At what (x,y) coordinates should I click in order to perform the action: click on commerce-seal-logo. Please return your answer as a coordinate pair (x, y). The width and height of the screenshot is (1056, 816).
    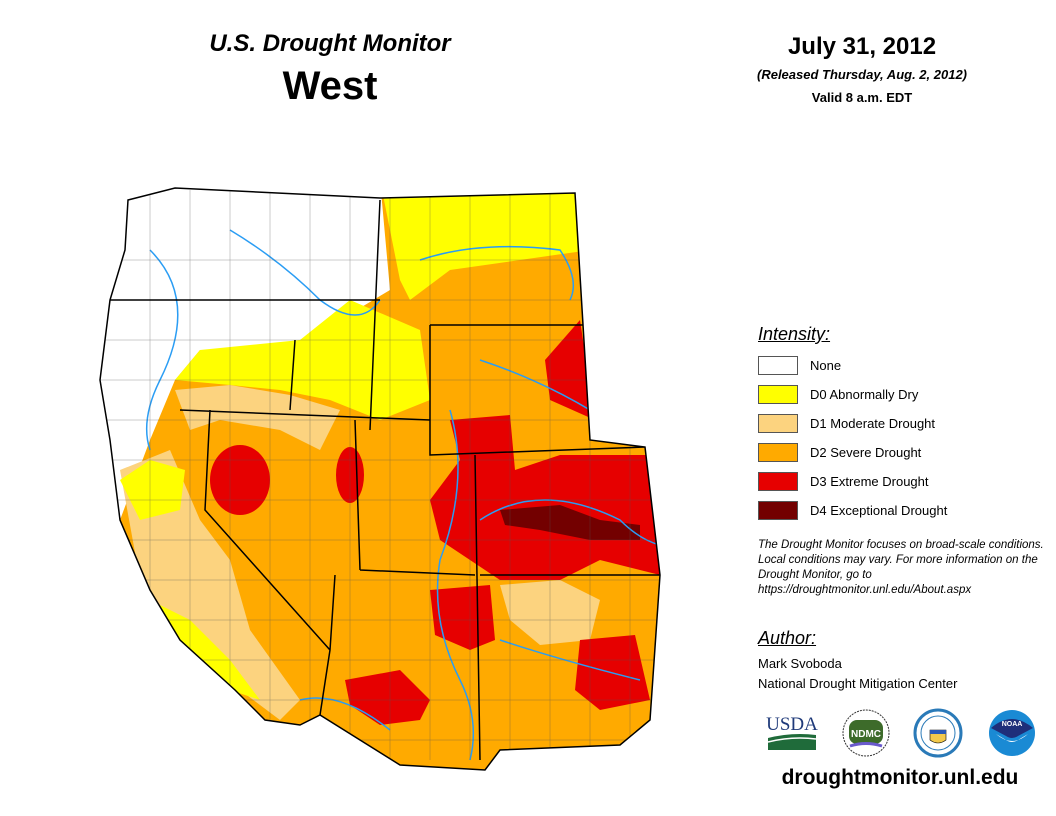
    Looking at the image, I should click on (938, 733).